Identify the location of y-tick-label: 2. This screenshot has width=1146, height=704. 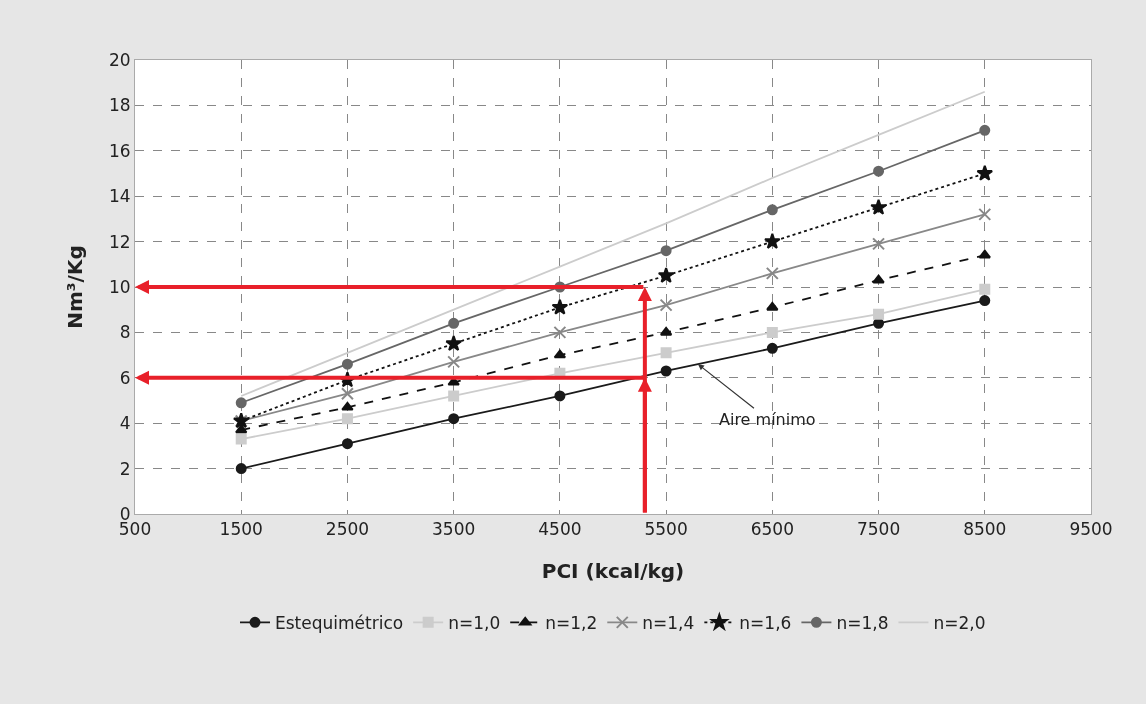
(125, 468).